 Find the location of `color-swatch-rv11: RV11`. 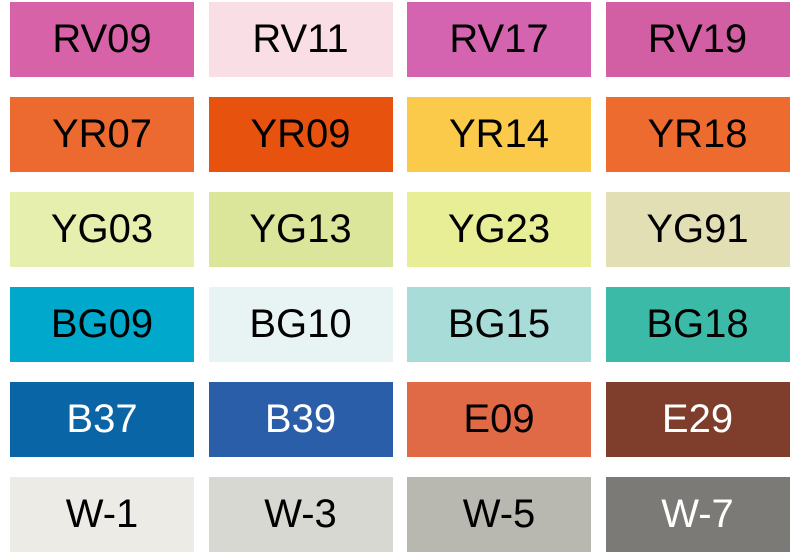

color-swatch-rv11: RV11 is located at coordinates (300, 39).